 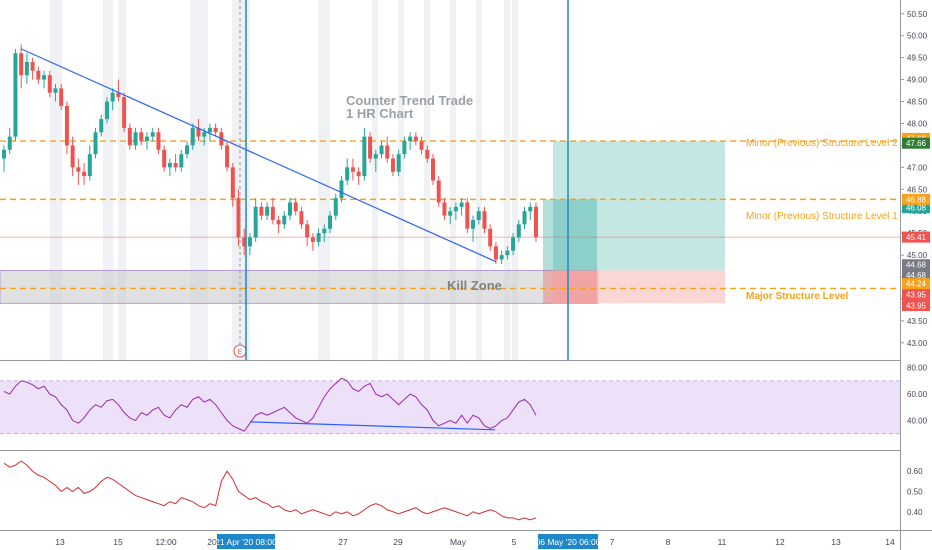 I want to click on rsi-pane, so click(x=450, y=406).